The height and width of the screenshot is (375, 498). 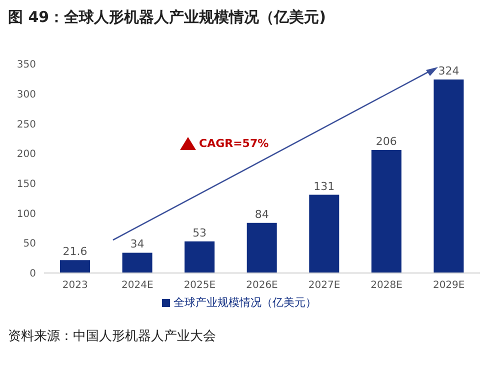 I want to click on y-tick-label: 100, so click(x=26, y=214).